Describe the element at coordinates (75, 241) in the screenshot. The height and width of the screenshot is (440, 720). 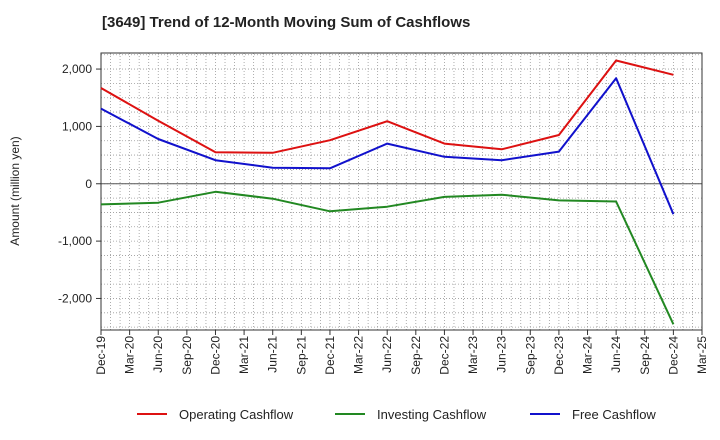
I see `y-tick-label: -1,000` at that location.